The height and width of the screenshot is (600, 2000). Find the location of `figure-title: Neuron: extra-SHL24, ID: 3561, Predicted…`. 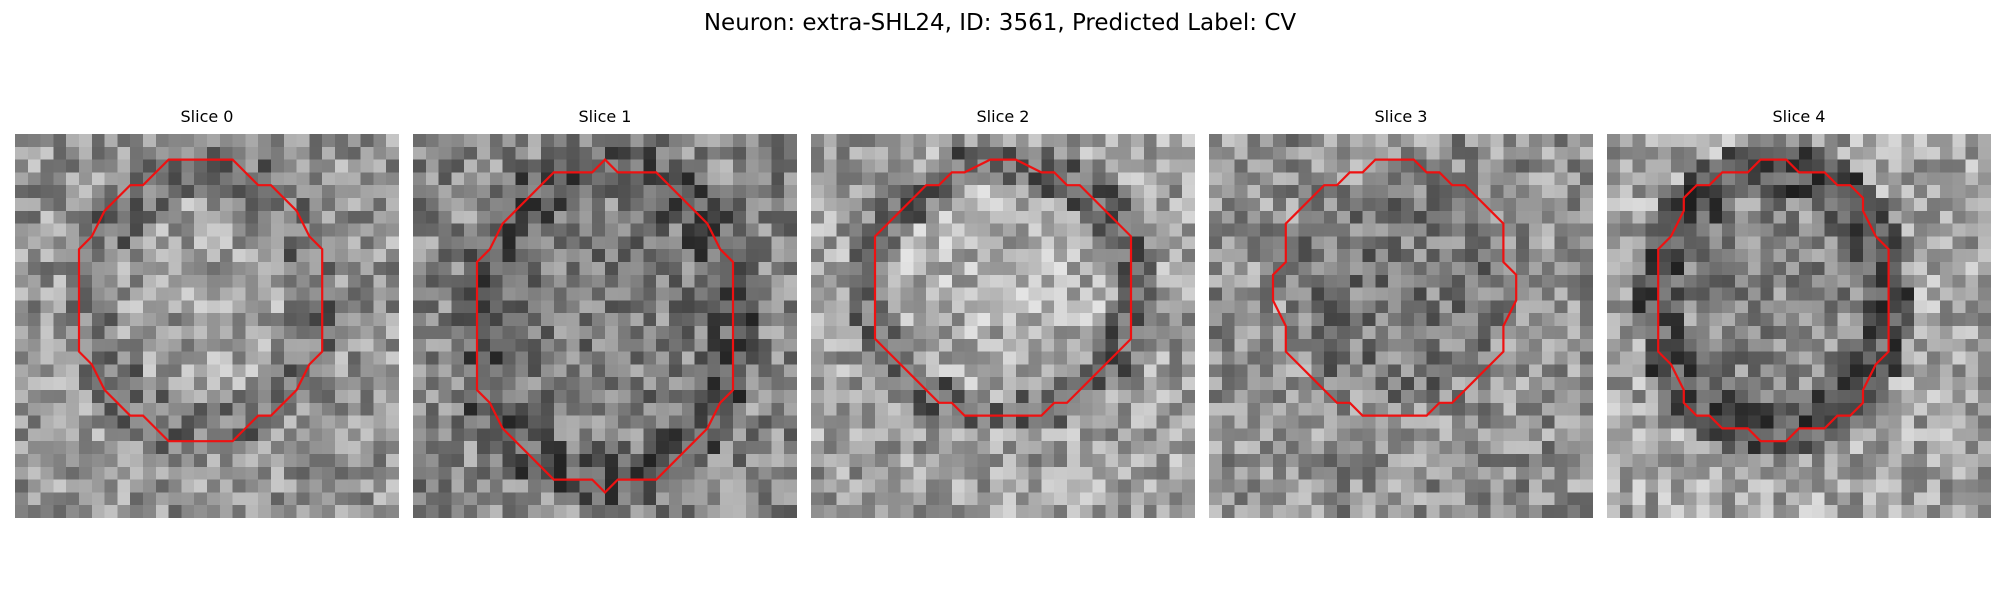

figure-title: Neuron: extra-SHL24, ID: 3561, Predicted… is located at coordinates (1000, 23).